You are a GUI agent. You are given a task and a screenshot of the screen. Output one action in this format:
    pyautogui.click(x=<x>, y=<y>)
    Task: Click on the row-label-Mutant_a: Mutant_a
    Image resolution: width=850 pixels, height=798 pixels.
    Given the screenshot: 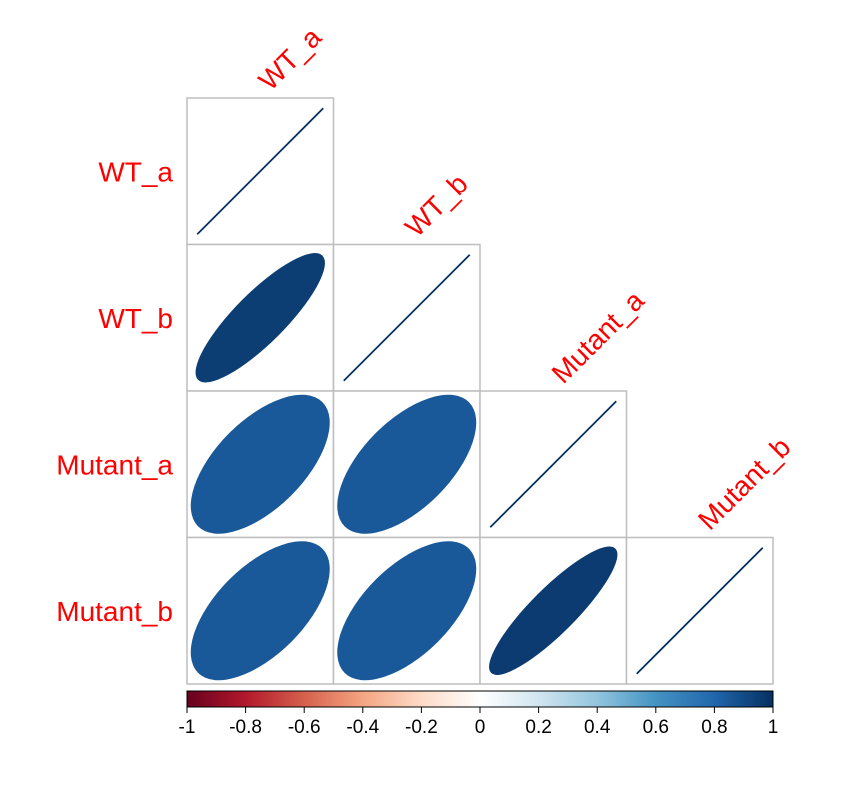 What is the action you would take?
    pyautogui.click(x=114, y=464)
    